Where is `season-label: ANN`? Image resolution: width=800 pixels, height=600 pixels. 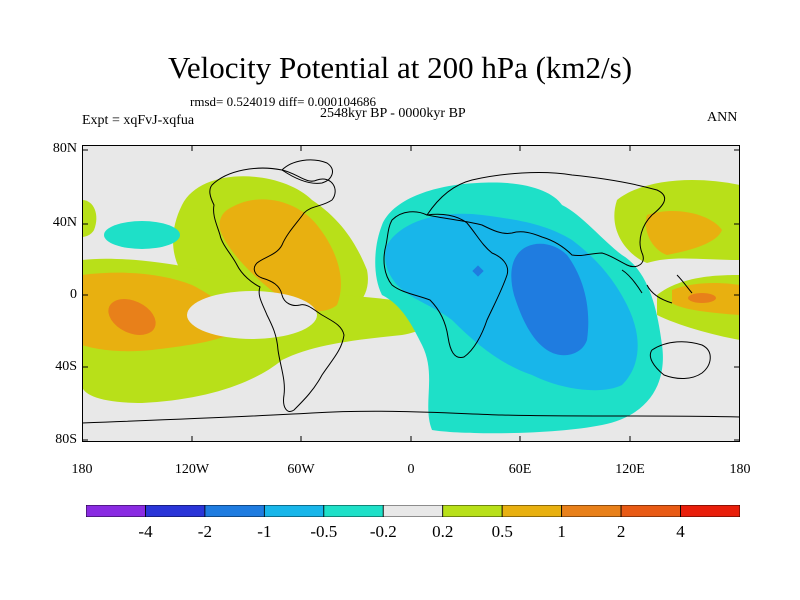
season-label: ANN is located at coordinates (722, 117).